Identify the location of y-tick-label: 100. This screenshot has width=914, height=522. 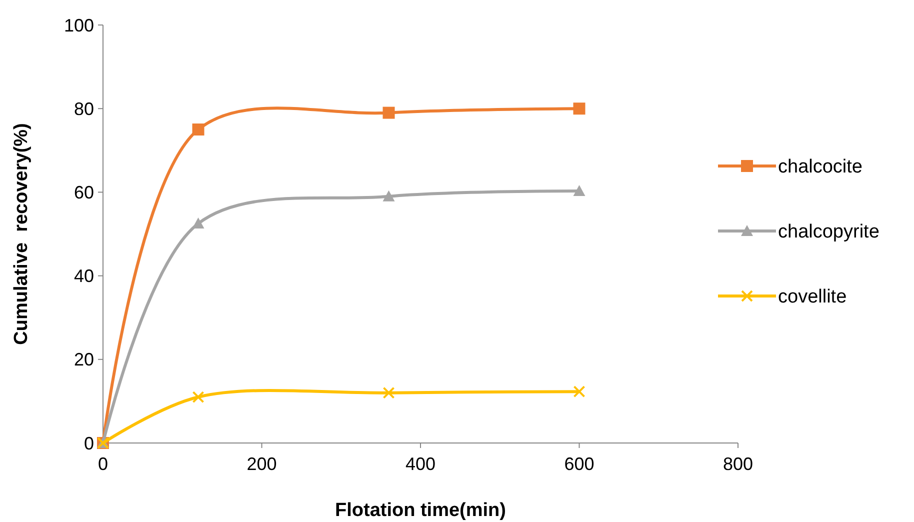
(79, 25).